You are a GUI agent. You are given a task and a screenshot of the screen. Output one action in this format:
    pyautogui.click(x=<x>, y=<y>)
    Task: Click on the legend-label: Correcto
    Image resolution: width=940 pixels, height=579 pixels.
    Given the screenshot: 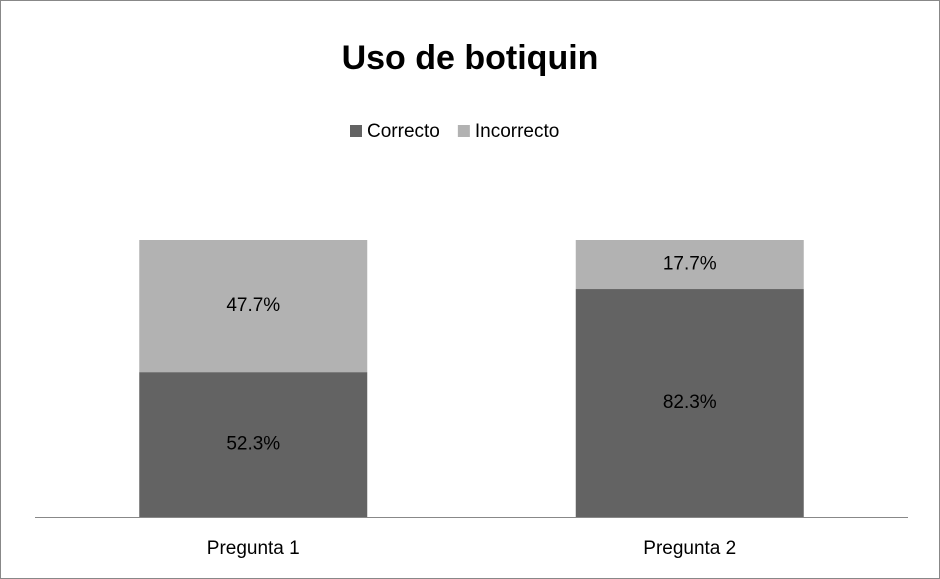 What is the action you would take?
    pyautogui.click(x=403, y=131)
    